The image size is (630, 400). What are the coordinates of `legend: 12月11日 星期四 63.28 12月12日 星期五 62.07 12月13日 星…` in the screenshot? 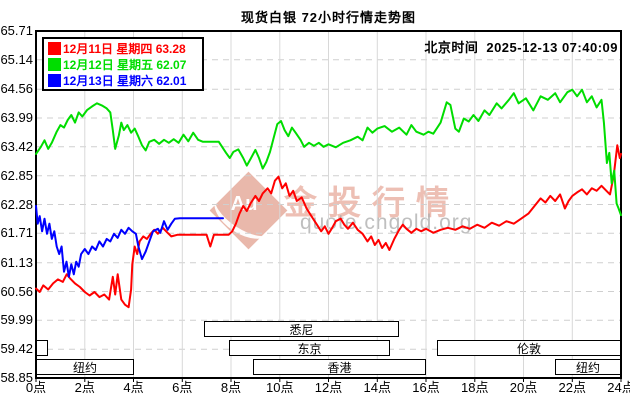 It's located at (123, 64).